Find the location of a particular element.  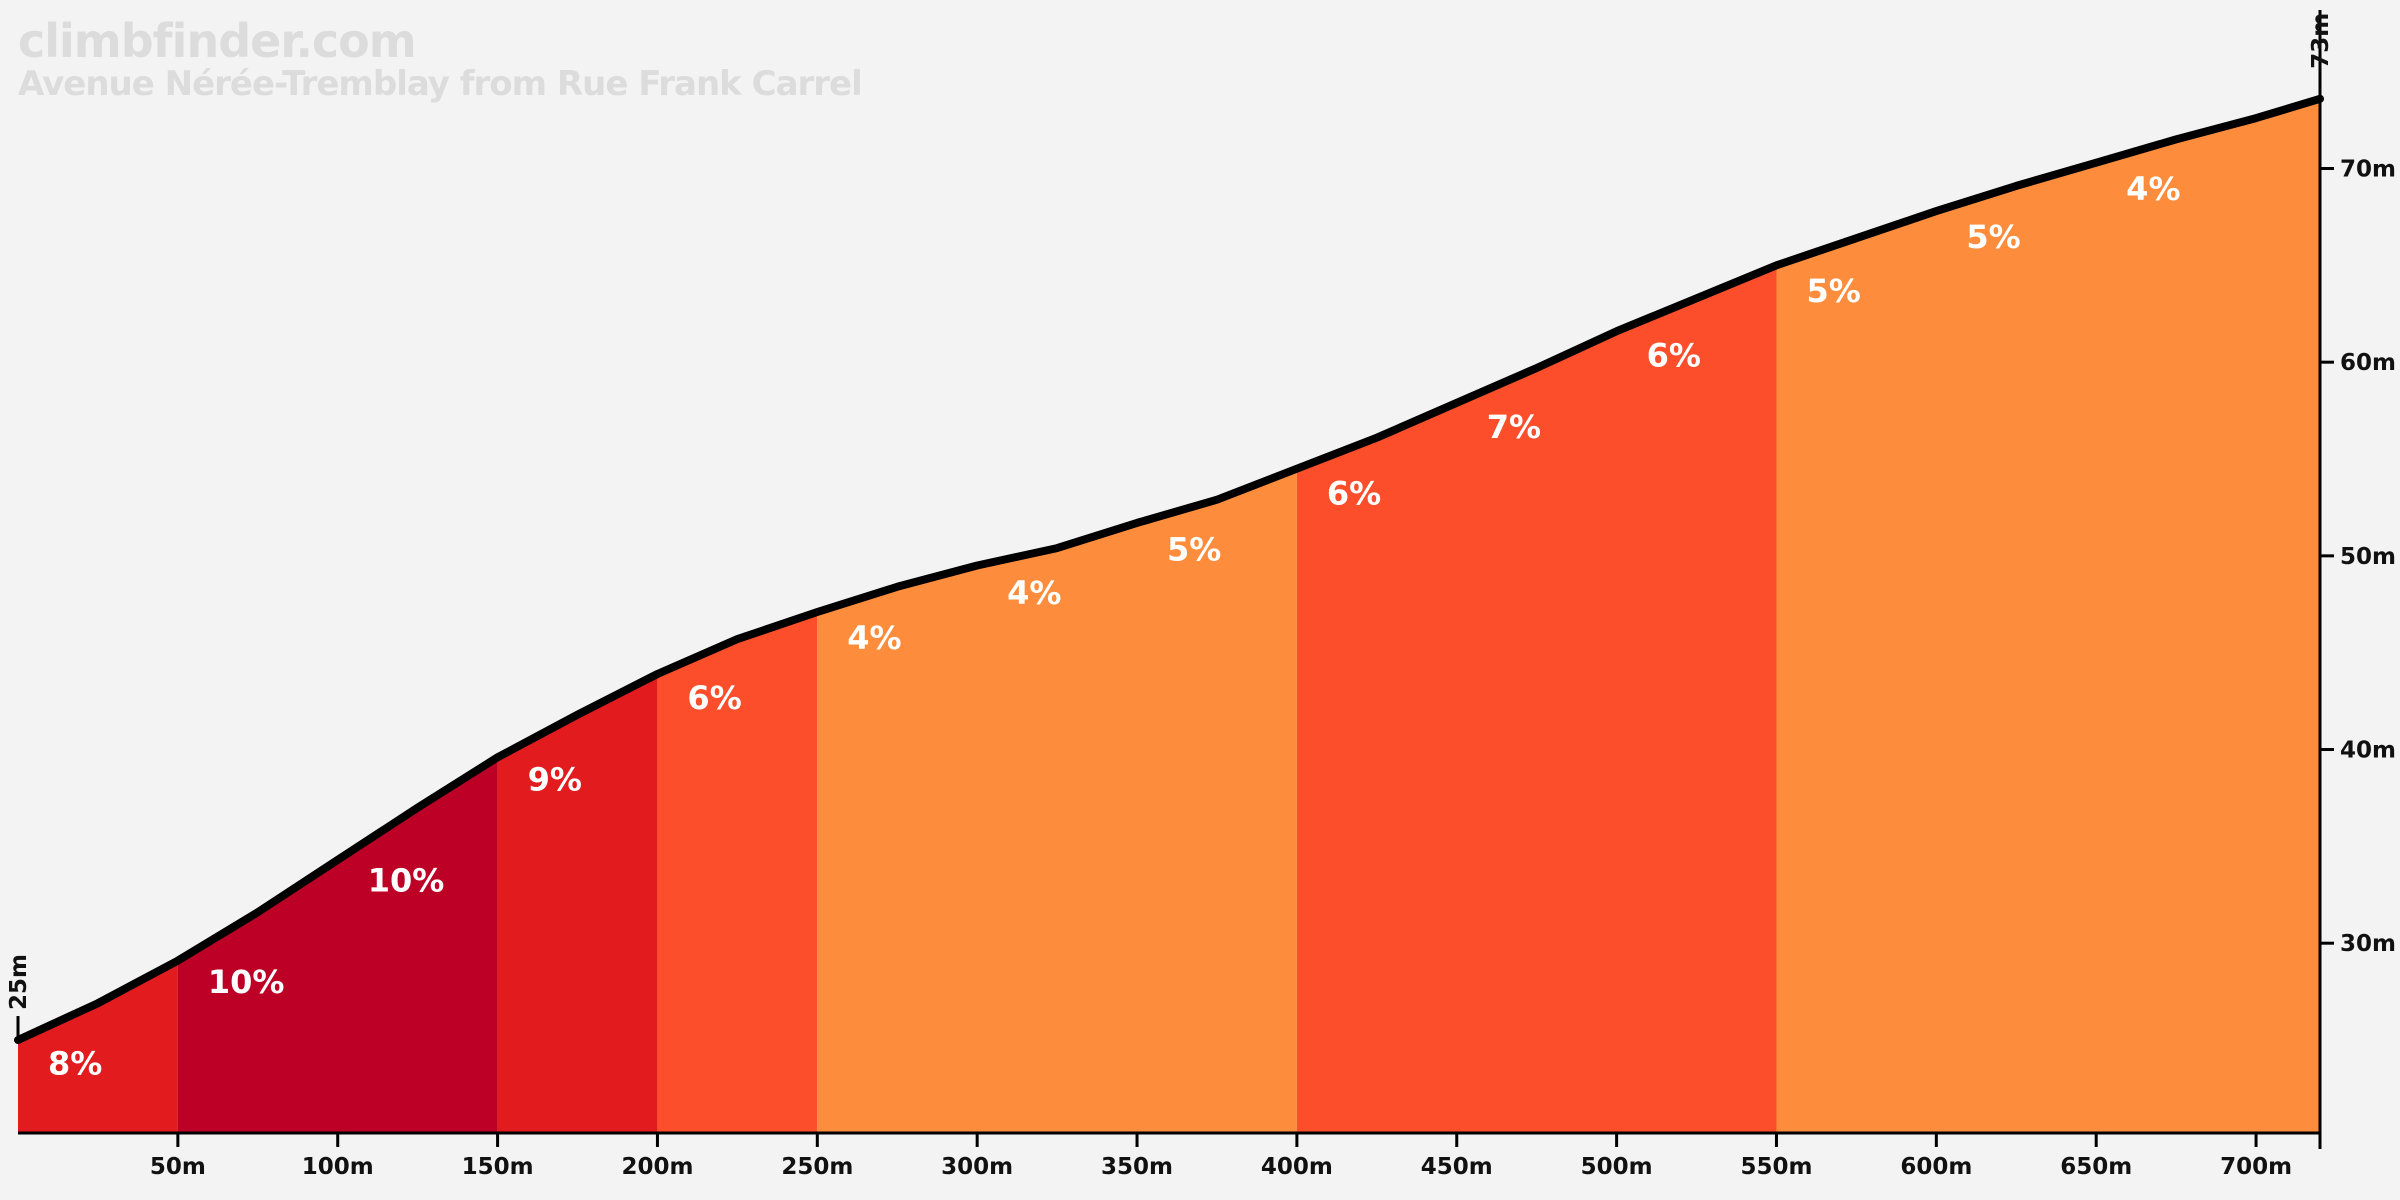

start-elevation-label: 25m is located at coordinates (19, 982).